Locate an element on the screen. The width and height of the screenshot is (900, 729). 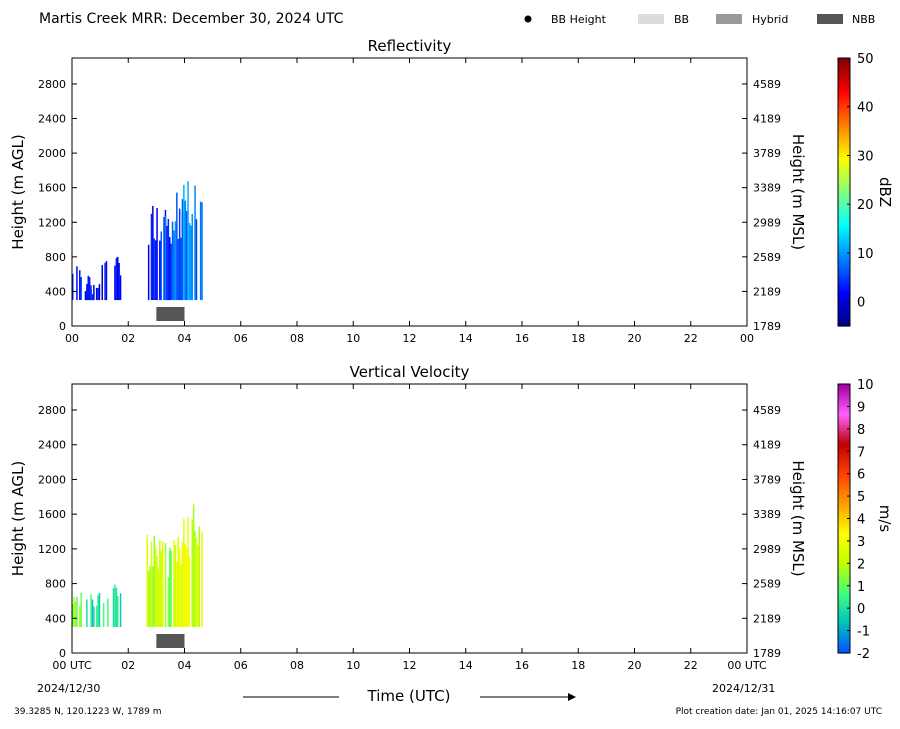
x-tick-label: 22 is located at coordinates (691, 665).